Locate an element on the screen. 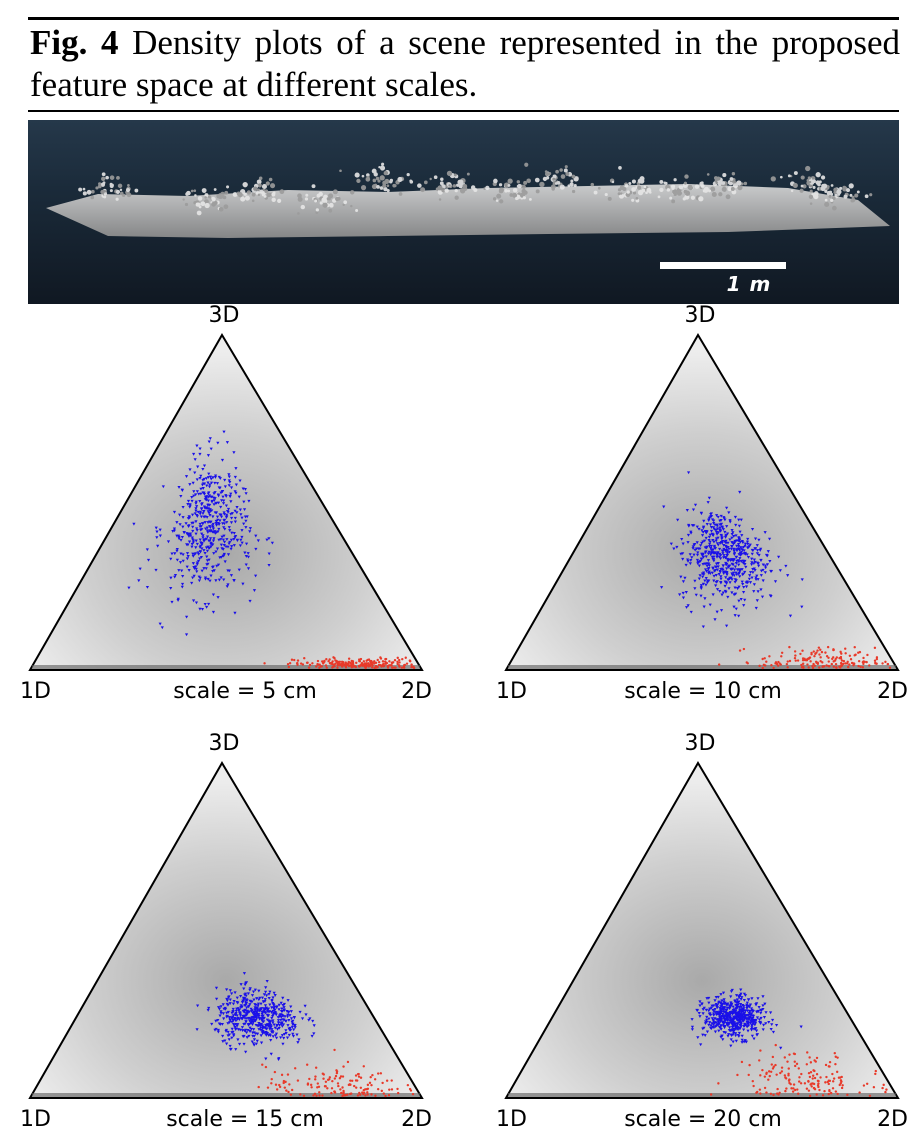  scale-bar is located at coordinates (723, 265).